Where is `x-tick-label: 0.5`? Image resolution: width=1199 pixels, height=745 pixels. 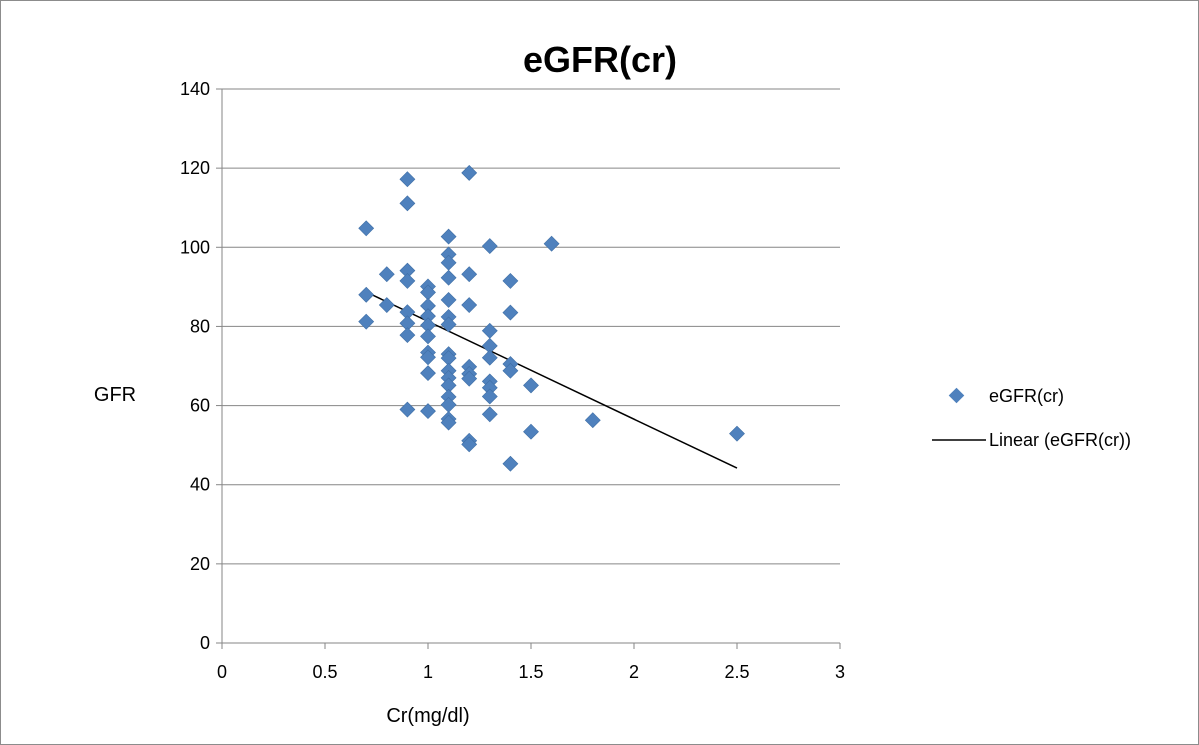 x-tick-label: 0.5 is located at coordinates (324, 672).